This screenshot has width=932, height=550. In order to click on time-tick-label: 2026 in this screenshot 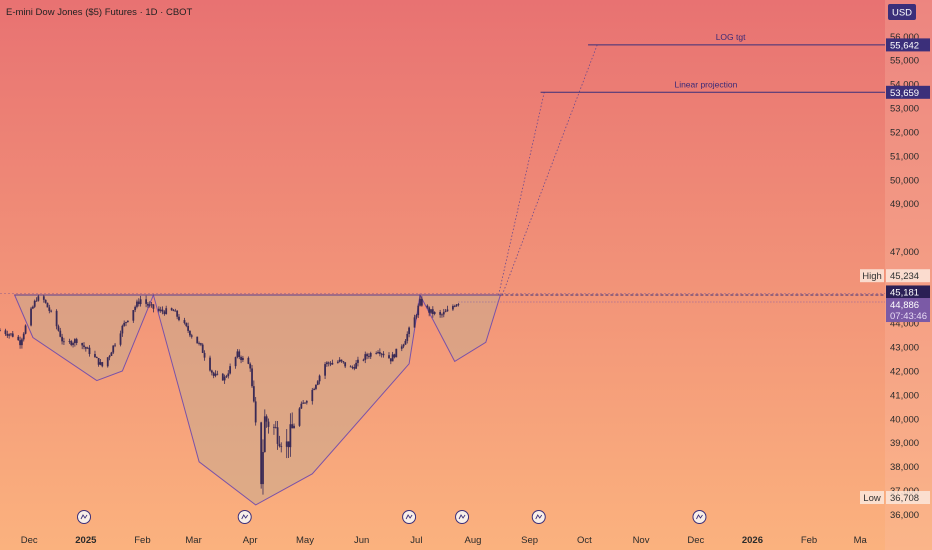, I will do `click(752, 540)`.